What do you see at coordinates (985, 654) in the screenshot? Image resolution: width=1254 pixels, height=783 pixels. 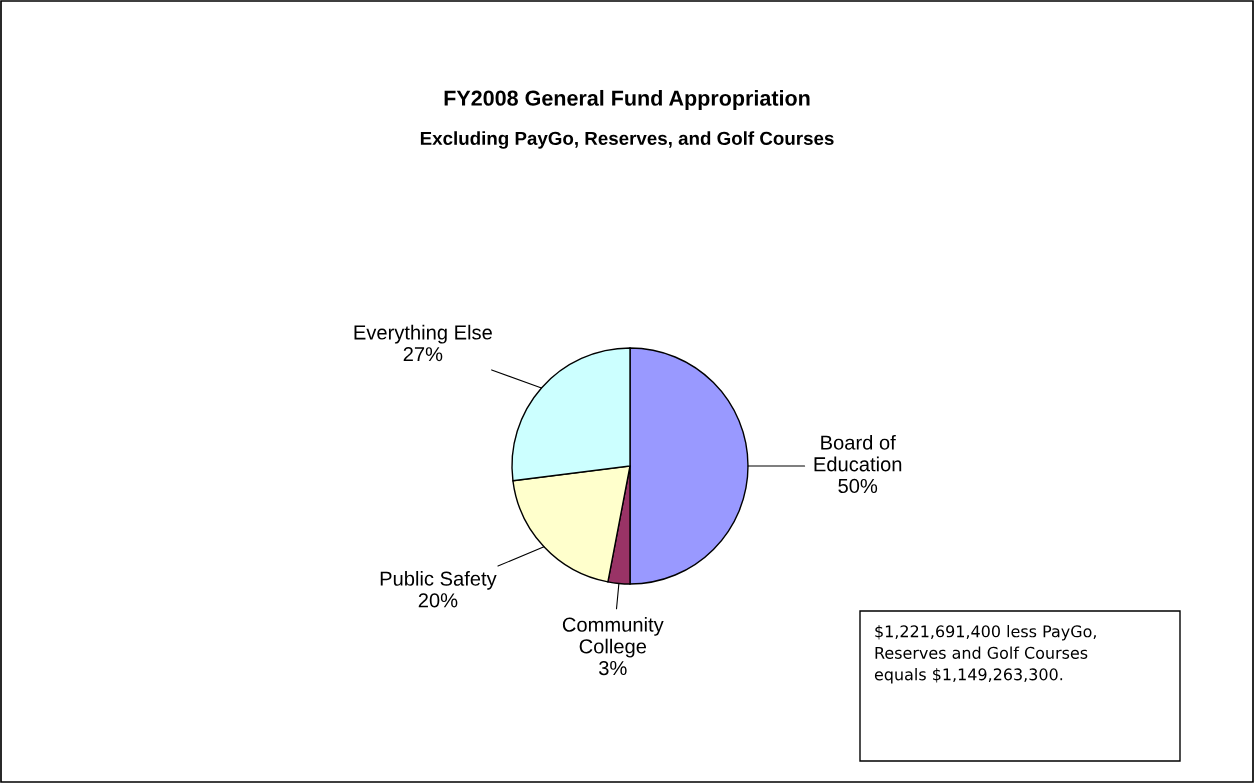 I see `text: $1,221,691,400 less PayGo, Reserves and Golf Courses equals $1,149,263,300.` at bounding box center [985, 654].